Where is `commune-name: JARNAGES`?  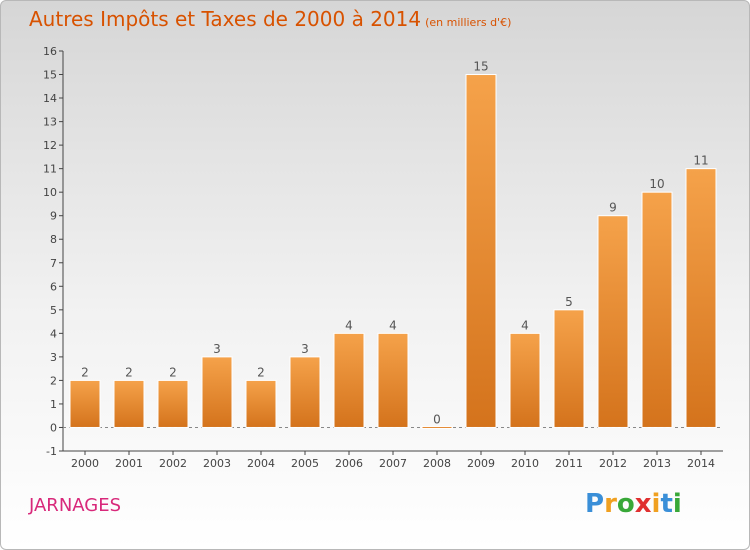 commune-name: JARNAGES is located at coordinates (75, 505).